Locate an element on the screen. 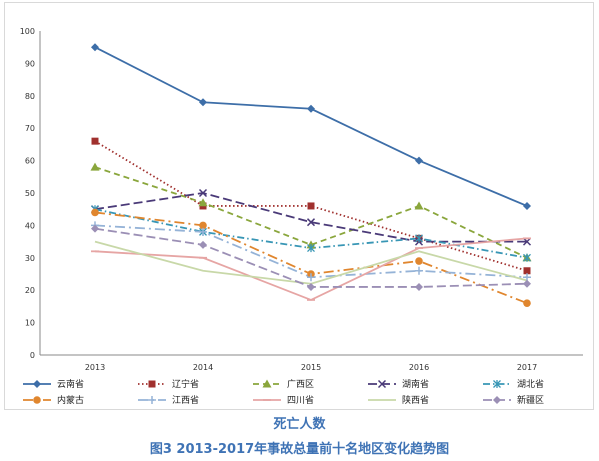  x-tick-label: 2014 is located at coordinates (203, 367).